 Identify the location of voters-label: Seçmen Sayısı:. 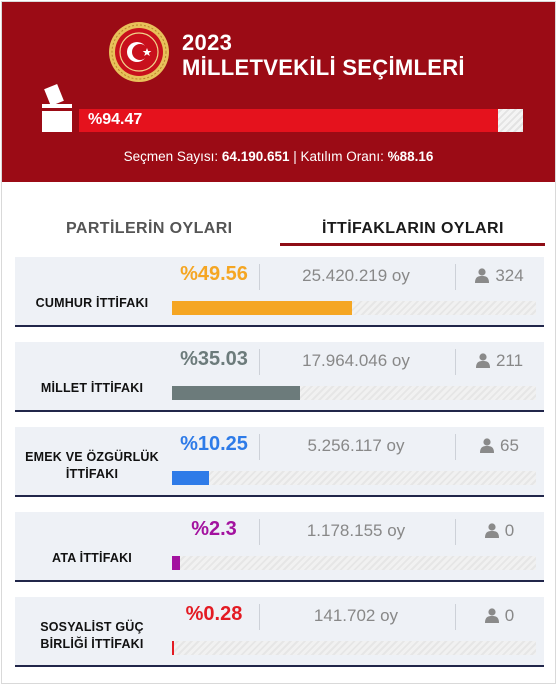
(171, 156).